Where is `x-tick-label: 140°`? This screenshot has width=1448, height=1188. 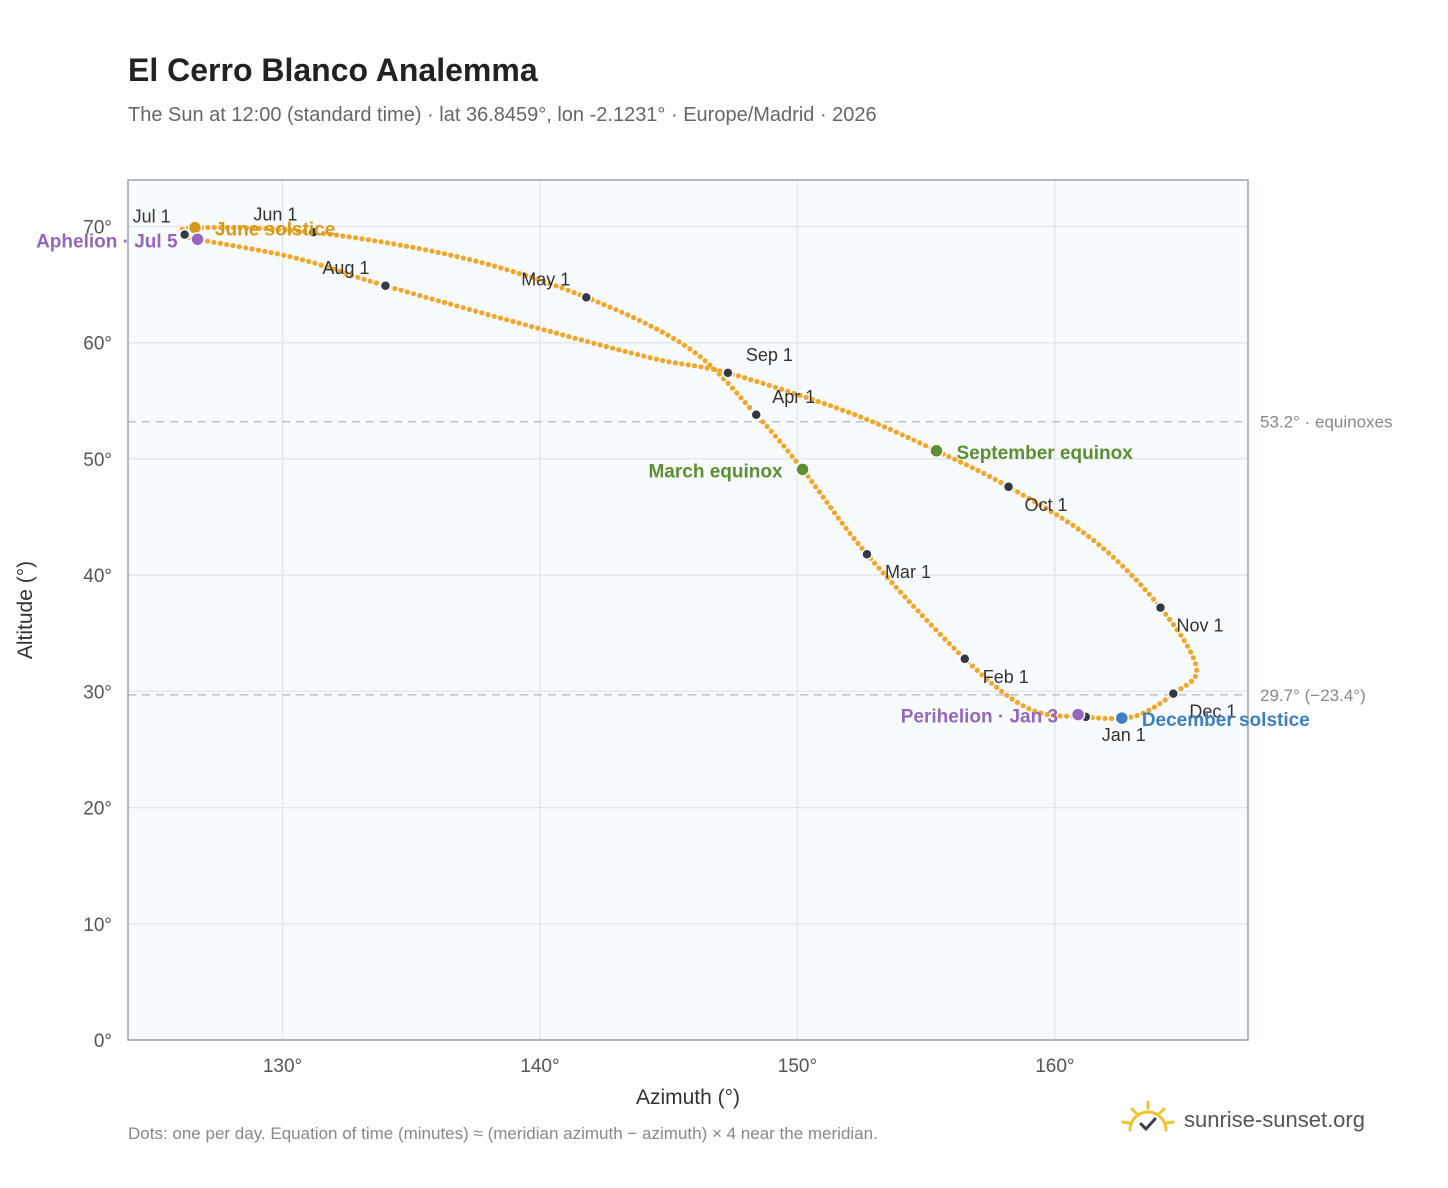 x-tick-label: 140° is located at coordinates (539, 1066).